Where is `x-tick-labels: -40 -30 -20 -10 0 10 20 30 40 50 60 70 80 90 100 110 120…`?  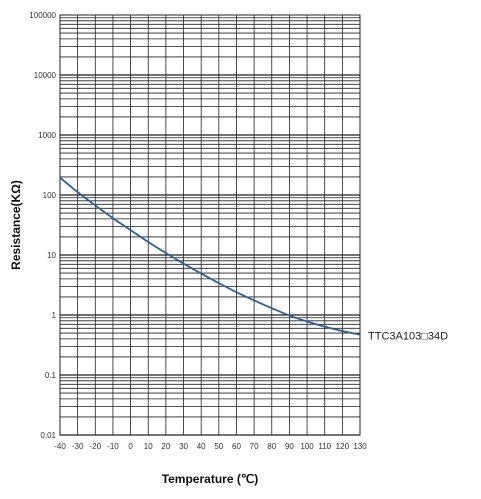
x-tick-labels: -40 -30 -20 -10 0 10 20 30 40 50 60 70 80 90 100 110 120… is located at coordinates (210, 446).